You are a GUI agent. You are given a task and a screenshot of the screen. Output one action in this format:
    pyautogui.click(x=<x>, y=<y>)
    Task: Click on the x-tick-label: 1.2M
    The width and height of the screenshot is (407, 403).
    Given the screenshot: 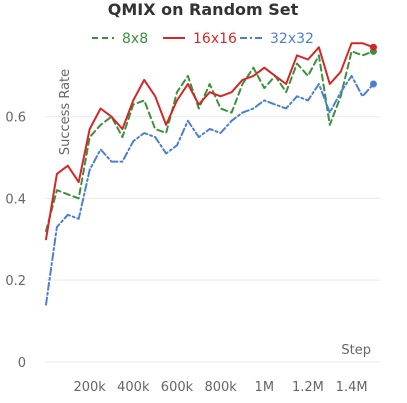 What is the action you would take?
    pyautogui.click(x=308, y=387)
    